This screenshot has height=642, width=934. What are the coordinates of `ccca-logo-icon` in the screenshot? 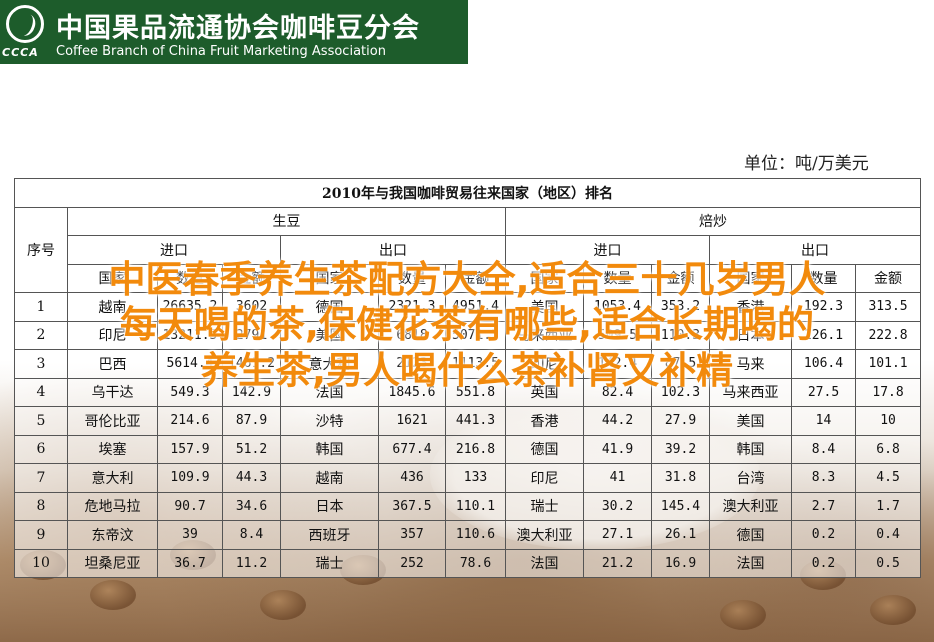 It's located at (25, 24).